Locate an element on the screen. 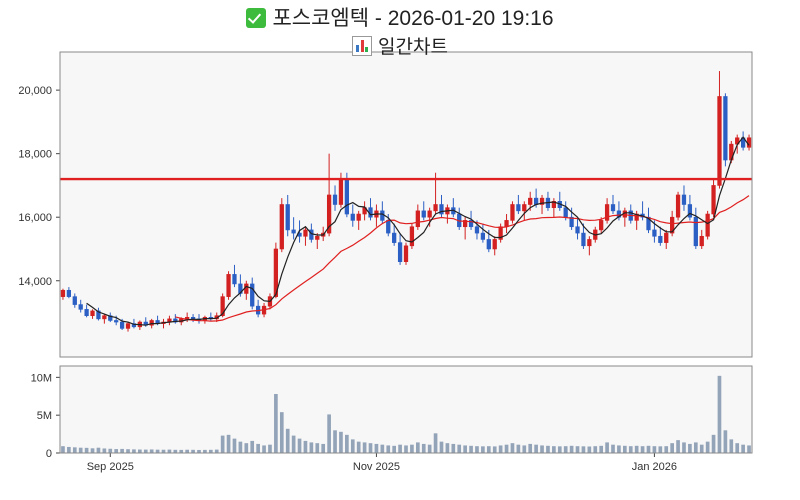 The image size is (800, 500). title-text: 포스코엠텍 - 2026-01-20 19:16 is located at coordinates (413, 18).